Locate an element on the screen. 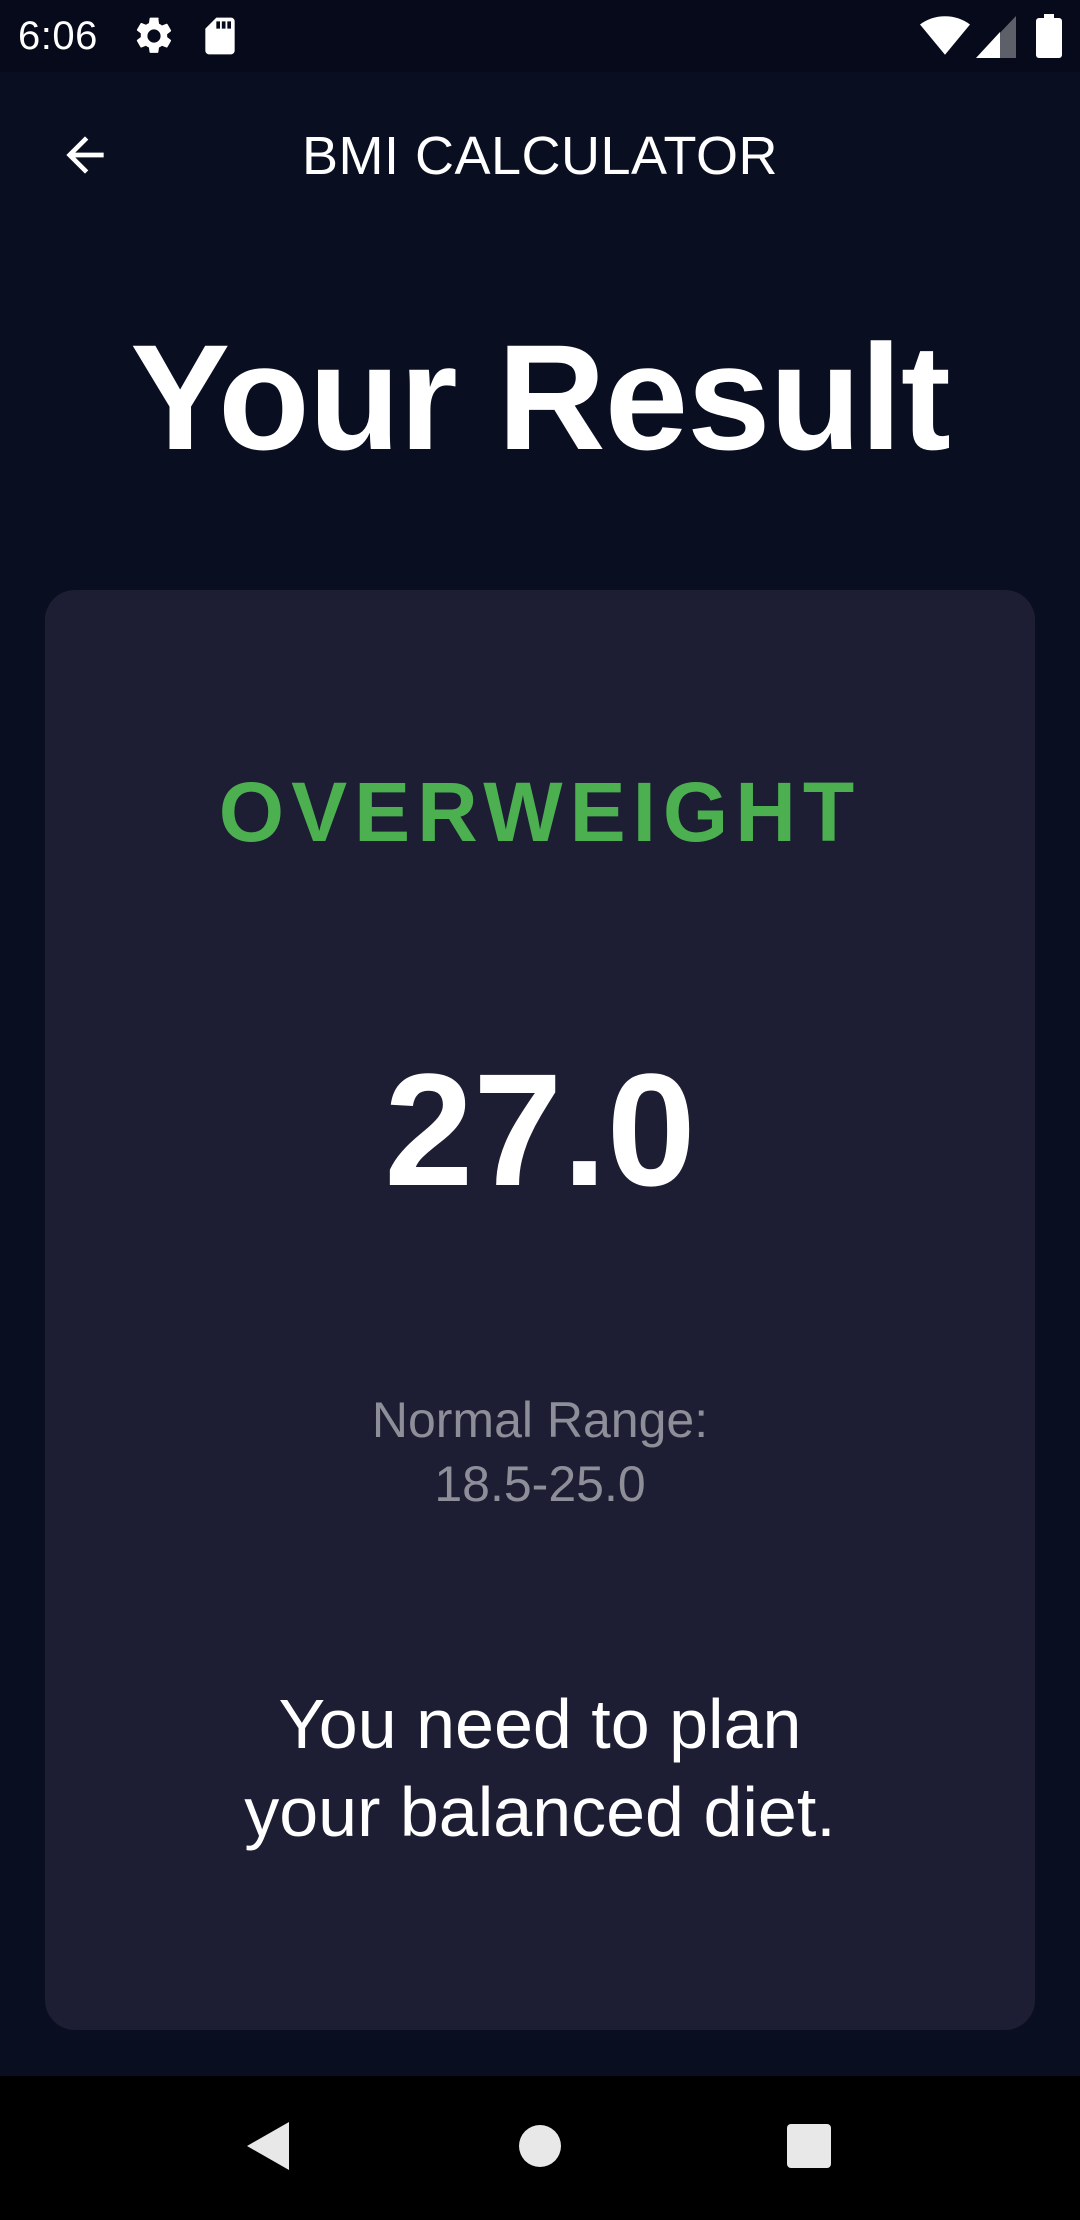 The width and height of the screenshot is (1080, 2220). back-button is located at coordinates (85, 157).